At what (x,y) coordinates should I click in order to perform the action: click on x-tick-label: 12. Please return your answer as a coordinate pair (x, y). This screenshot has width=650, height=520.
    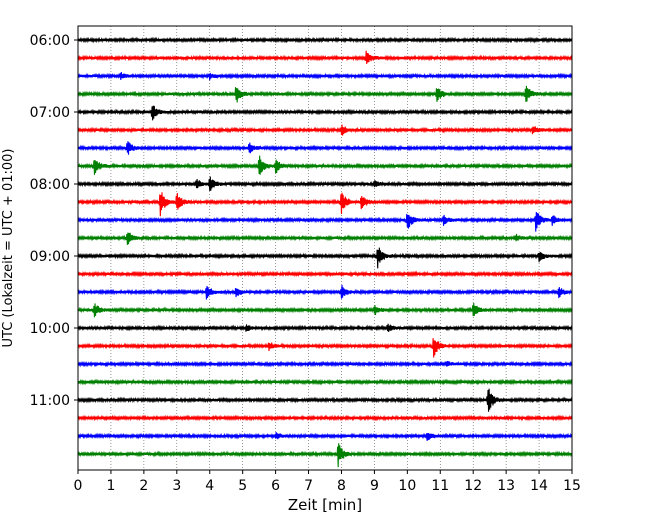
    Looking at the image, I should click on (473, 486).